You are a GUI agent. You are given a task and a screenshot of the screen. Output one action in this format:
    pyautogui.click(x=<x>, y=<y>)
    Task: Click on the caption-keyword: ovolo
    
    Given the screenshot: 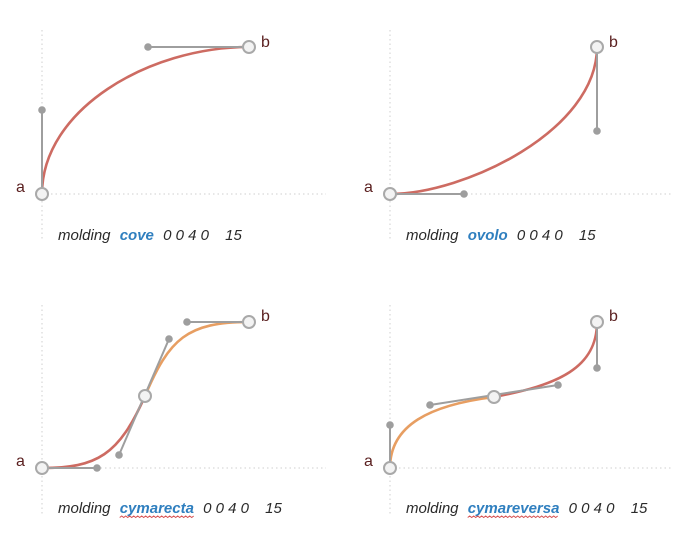 What is the action you would take?
    pyautogui.click(x=488, y=235)
    